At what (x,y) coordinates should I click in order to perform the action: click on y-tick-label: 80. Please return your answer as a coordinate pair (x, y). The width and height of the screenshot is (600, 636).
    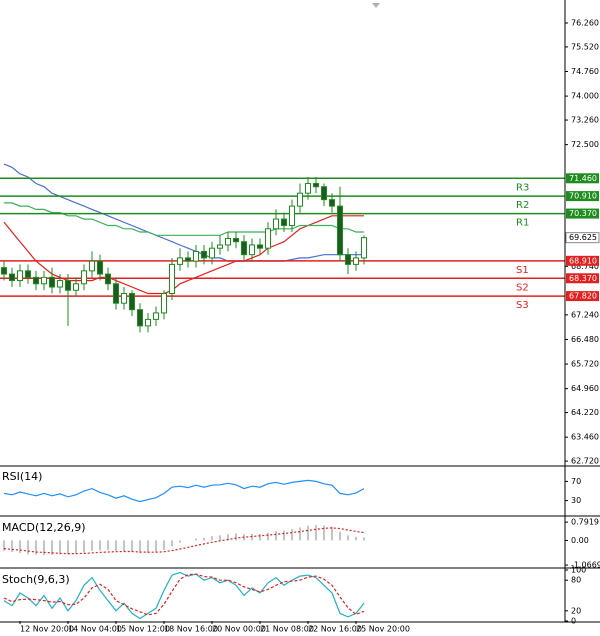
    Looking at the image, I should click on (576, 580).